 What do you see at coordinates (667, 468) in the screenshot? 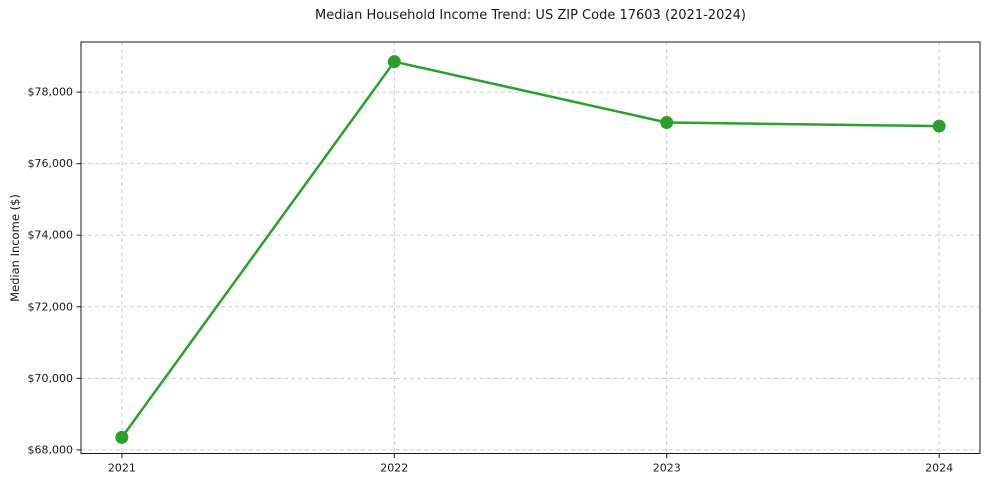
I see `x-tick-label: 2023` at bounding box center [667, 468].